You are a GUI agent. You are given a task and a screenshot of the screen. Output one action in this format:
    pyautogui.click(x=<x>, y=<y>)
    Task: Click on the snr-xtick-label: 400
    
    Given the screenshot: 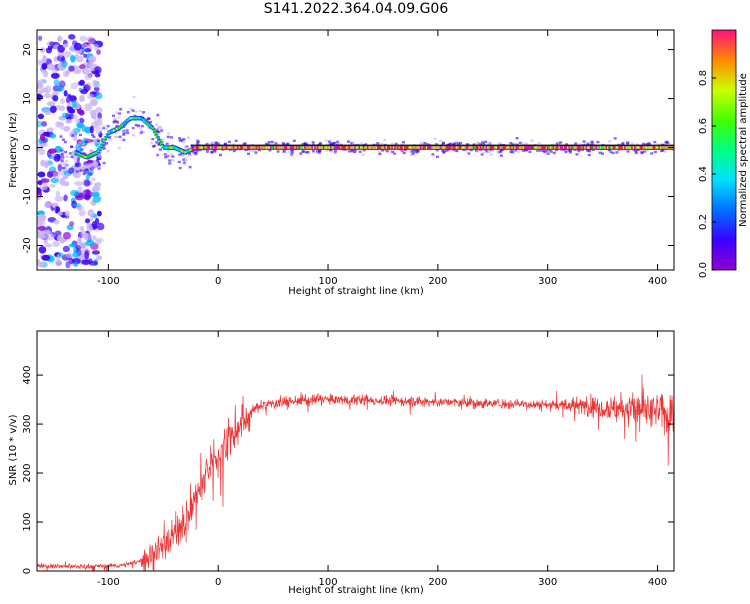 What is the action you would take?
    pyautogui.click(x=657, y=582)
    